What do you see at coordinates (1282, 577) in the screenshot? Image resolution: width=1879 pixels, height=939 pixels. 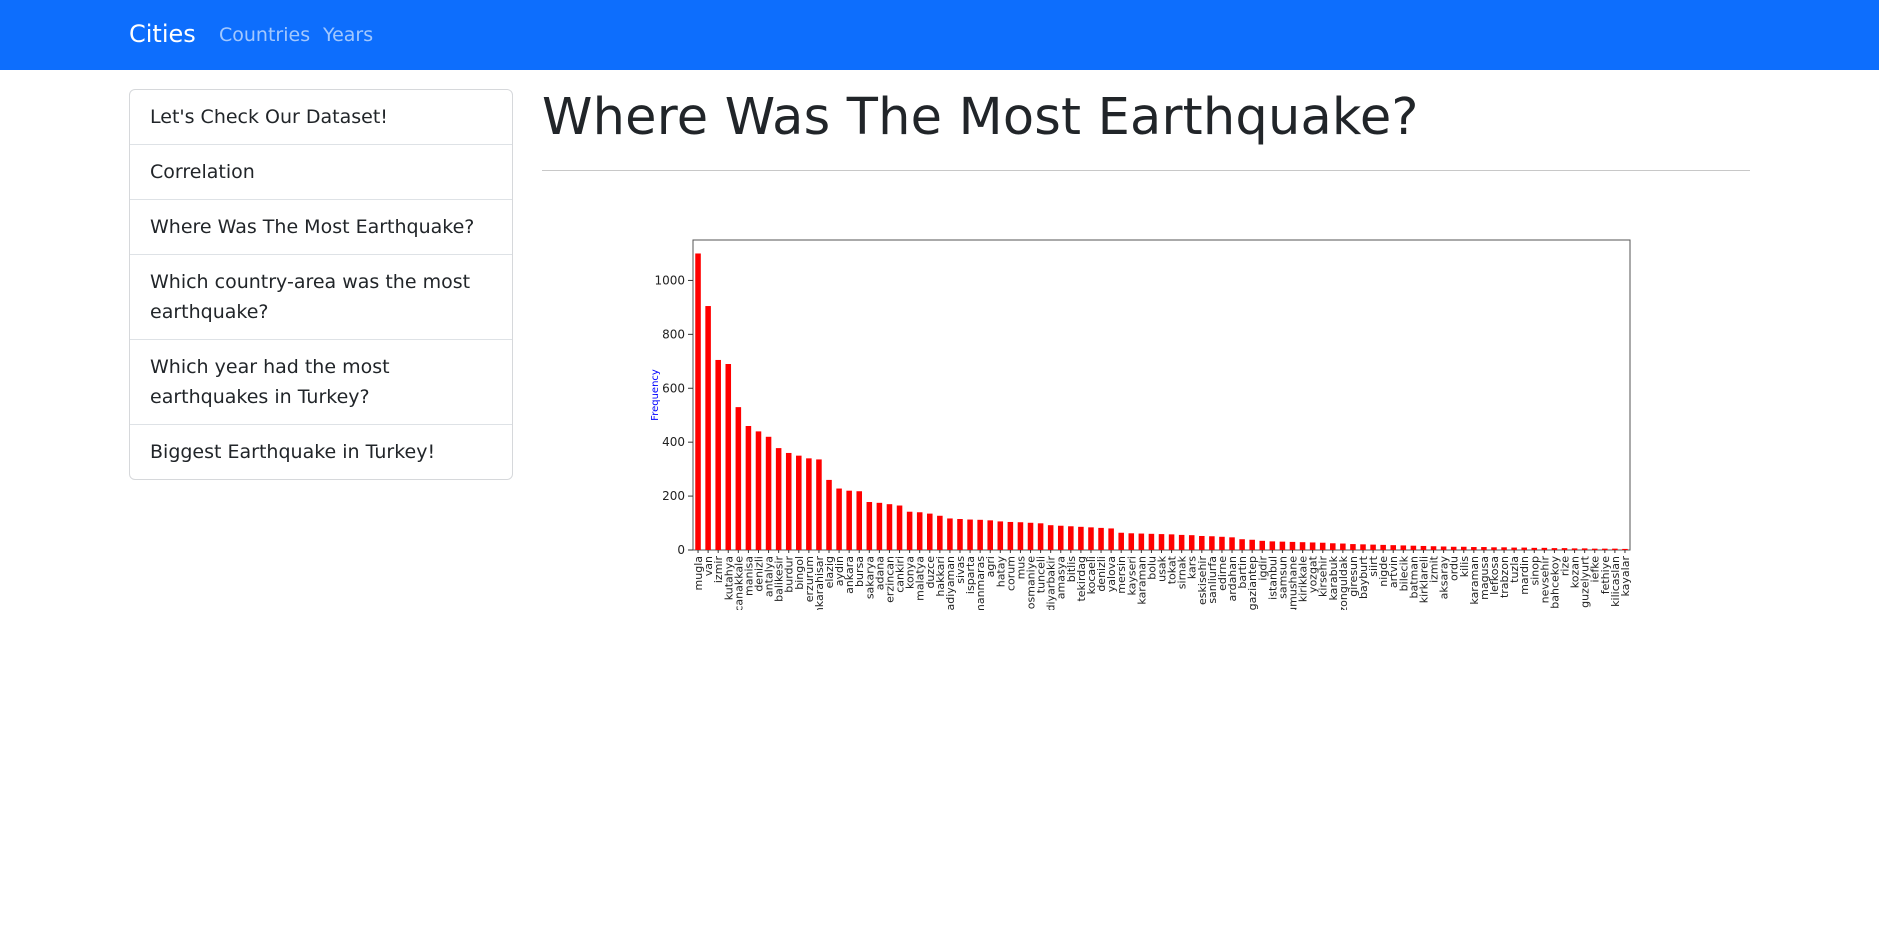 I see `x-tick-label: samsun` at bounding box center [1282, 577].